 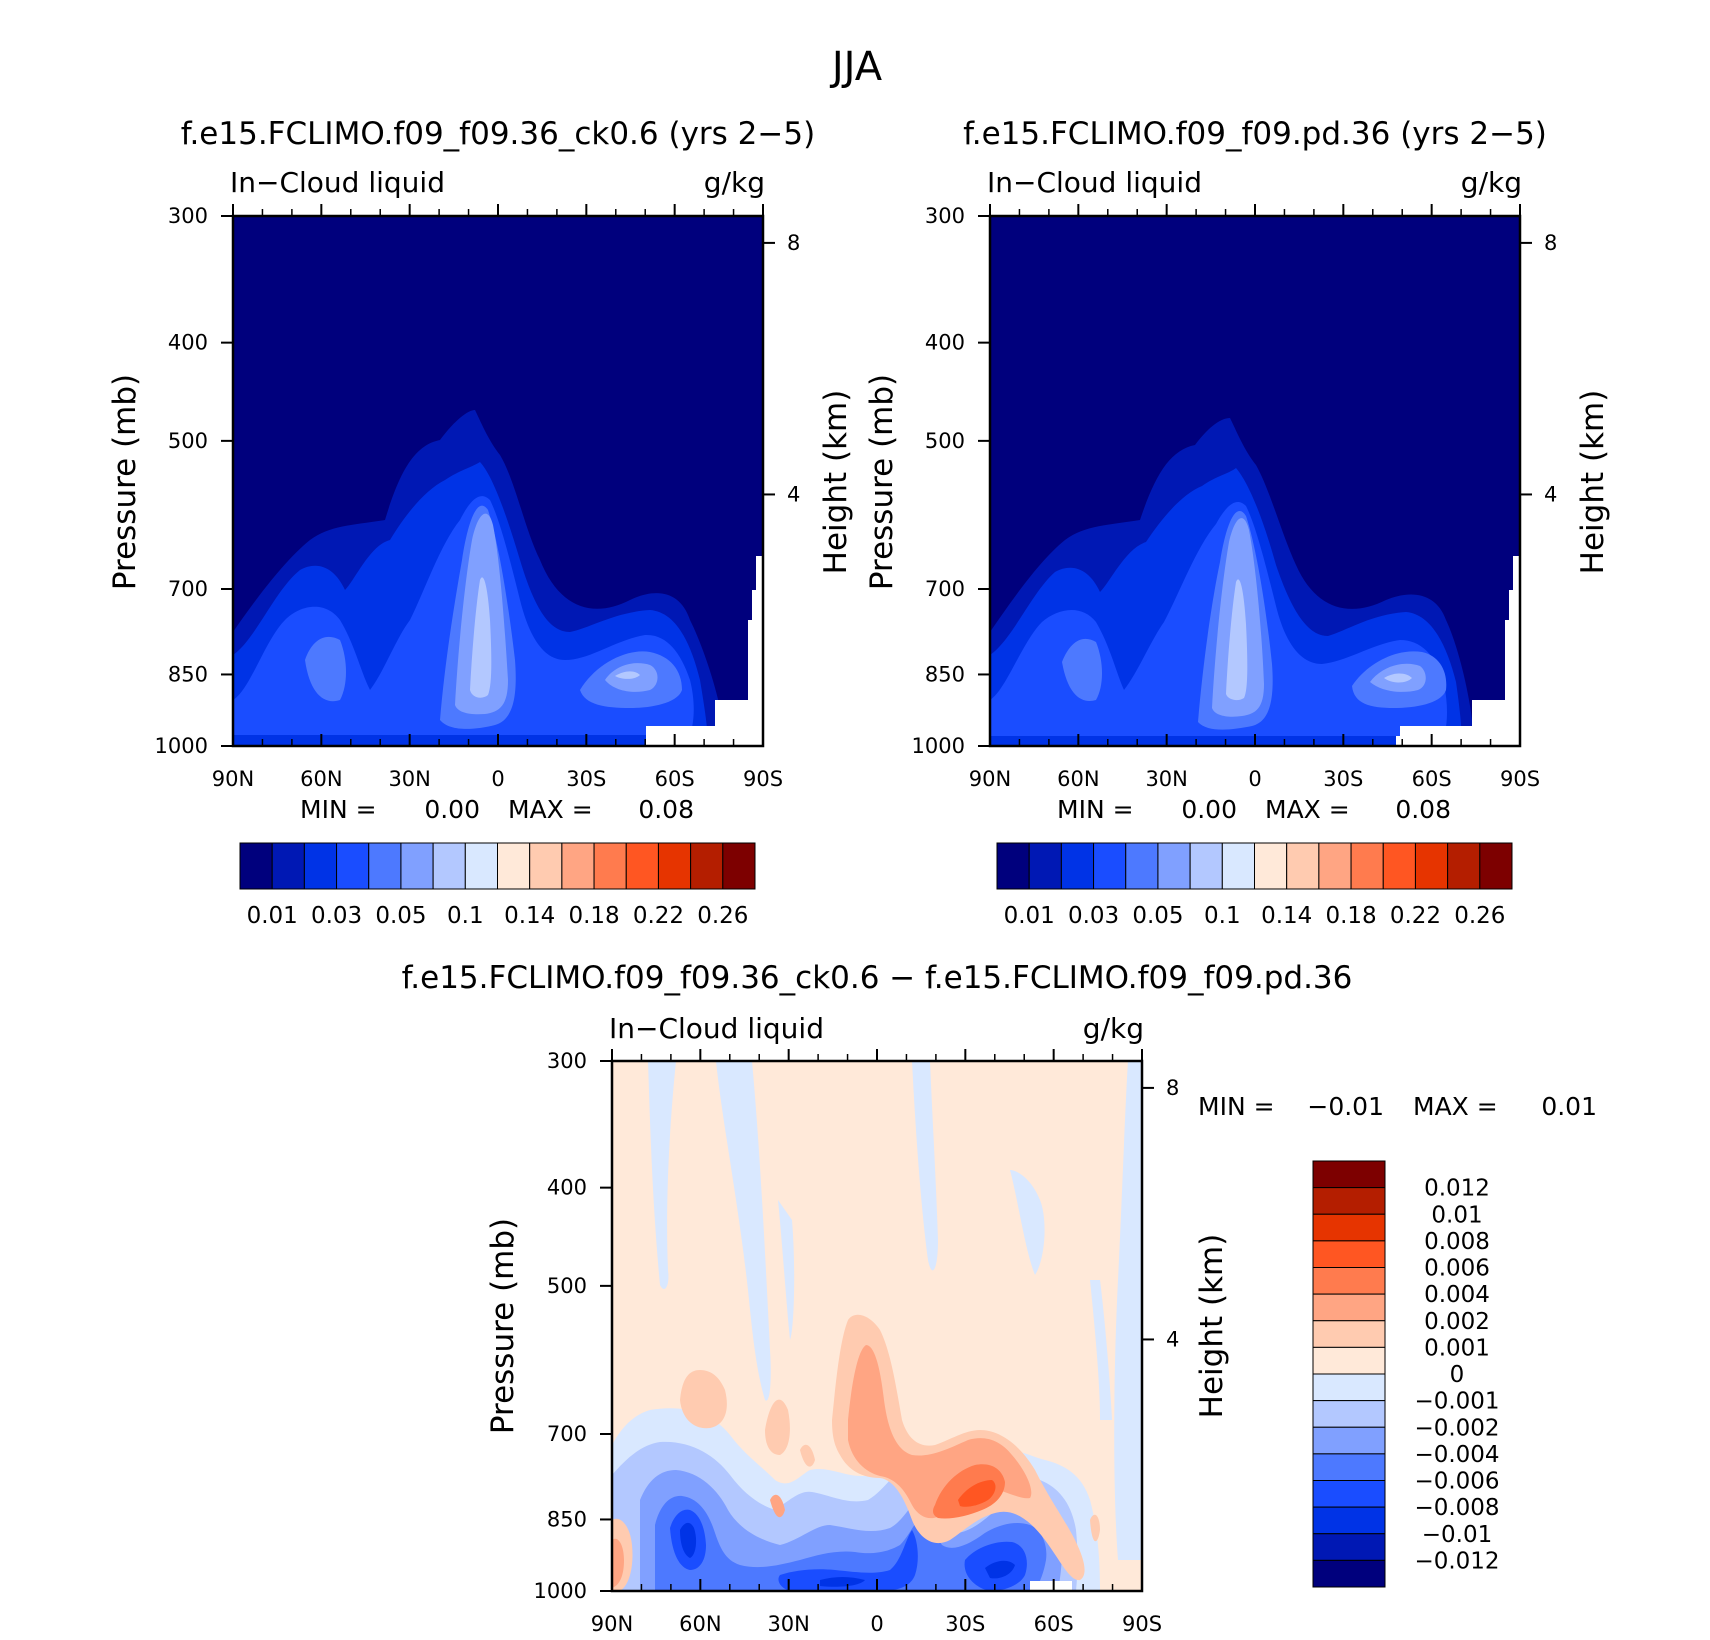 What do you see at coordinates (1457, 1269) in the screenshot?
I see `colorbar-label: 0.006` at bounding box center [1457, 1269].